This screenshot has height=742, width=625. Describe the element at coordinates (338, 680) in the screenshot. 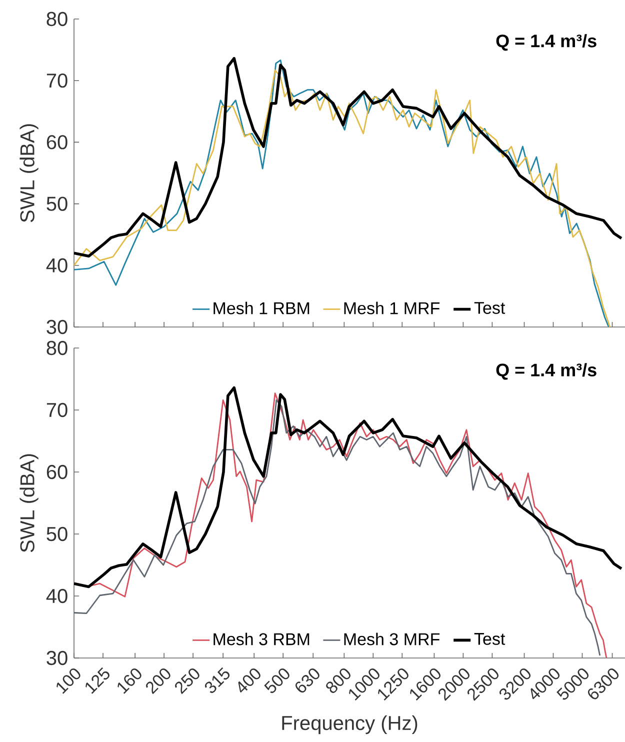

I see `x-tick-label: 800` at that location.